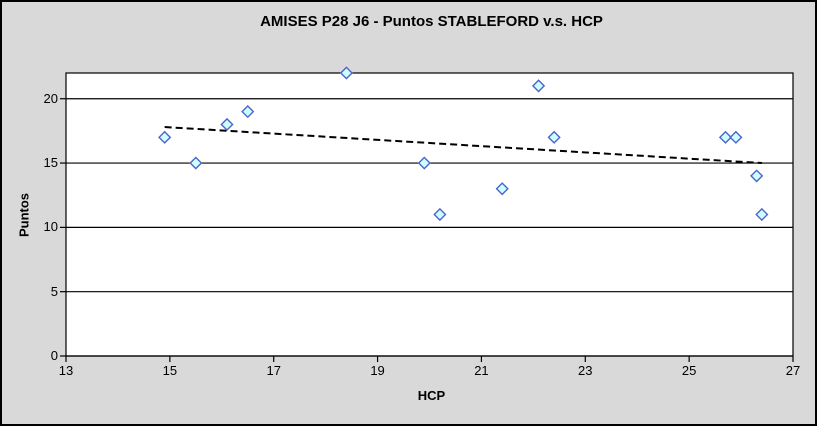 The width and height of the screenshot is (817, 426). I want to click on x-tick-label: 25, so click(689, 370).